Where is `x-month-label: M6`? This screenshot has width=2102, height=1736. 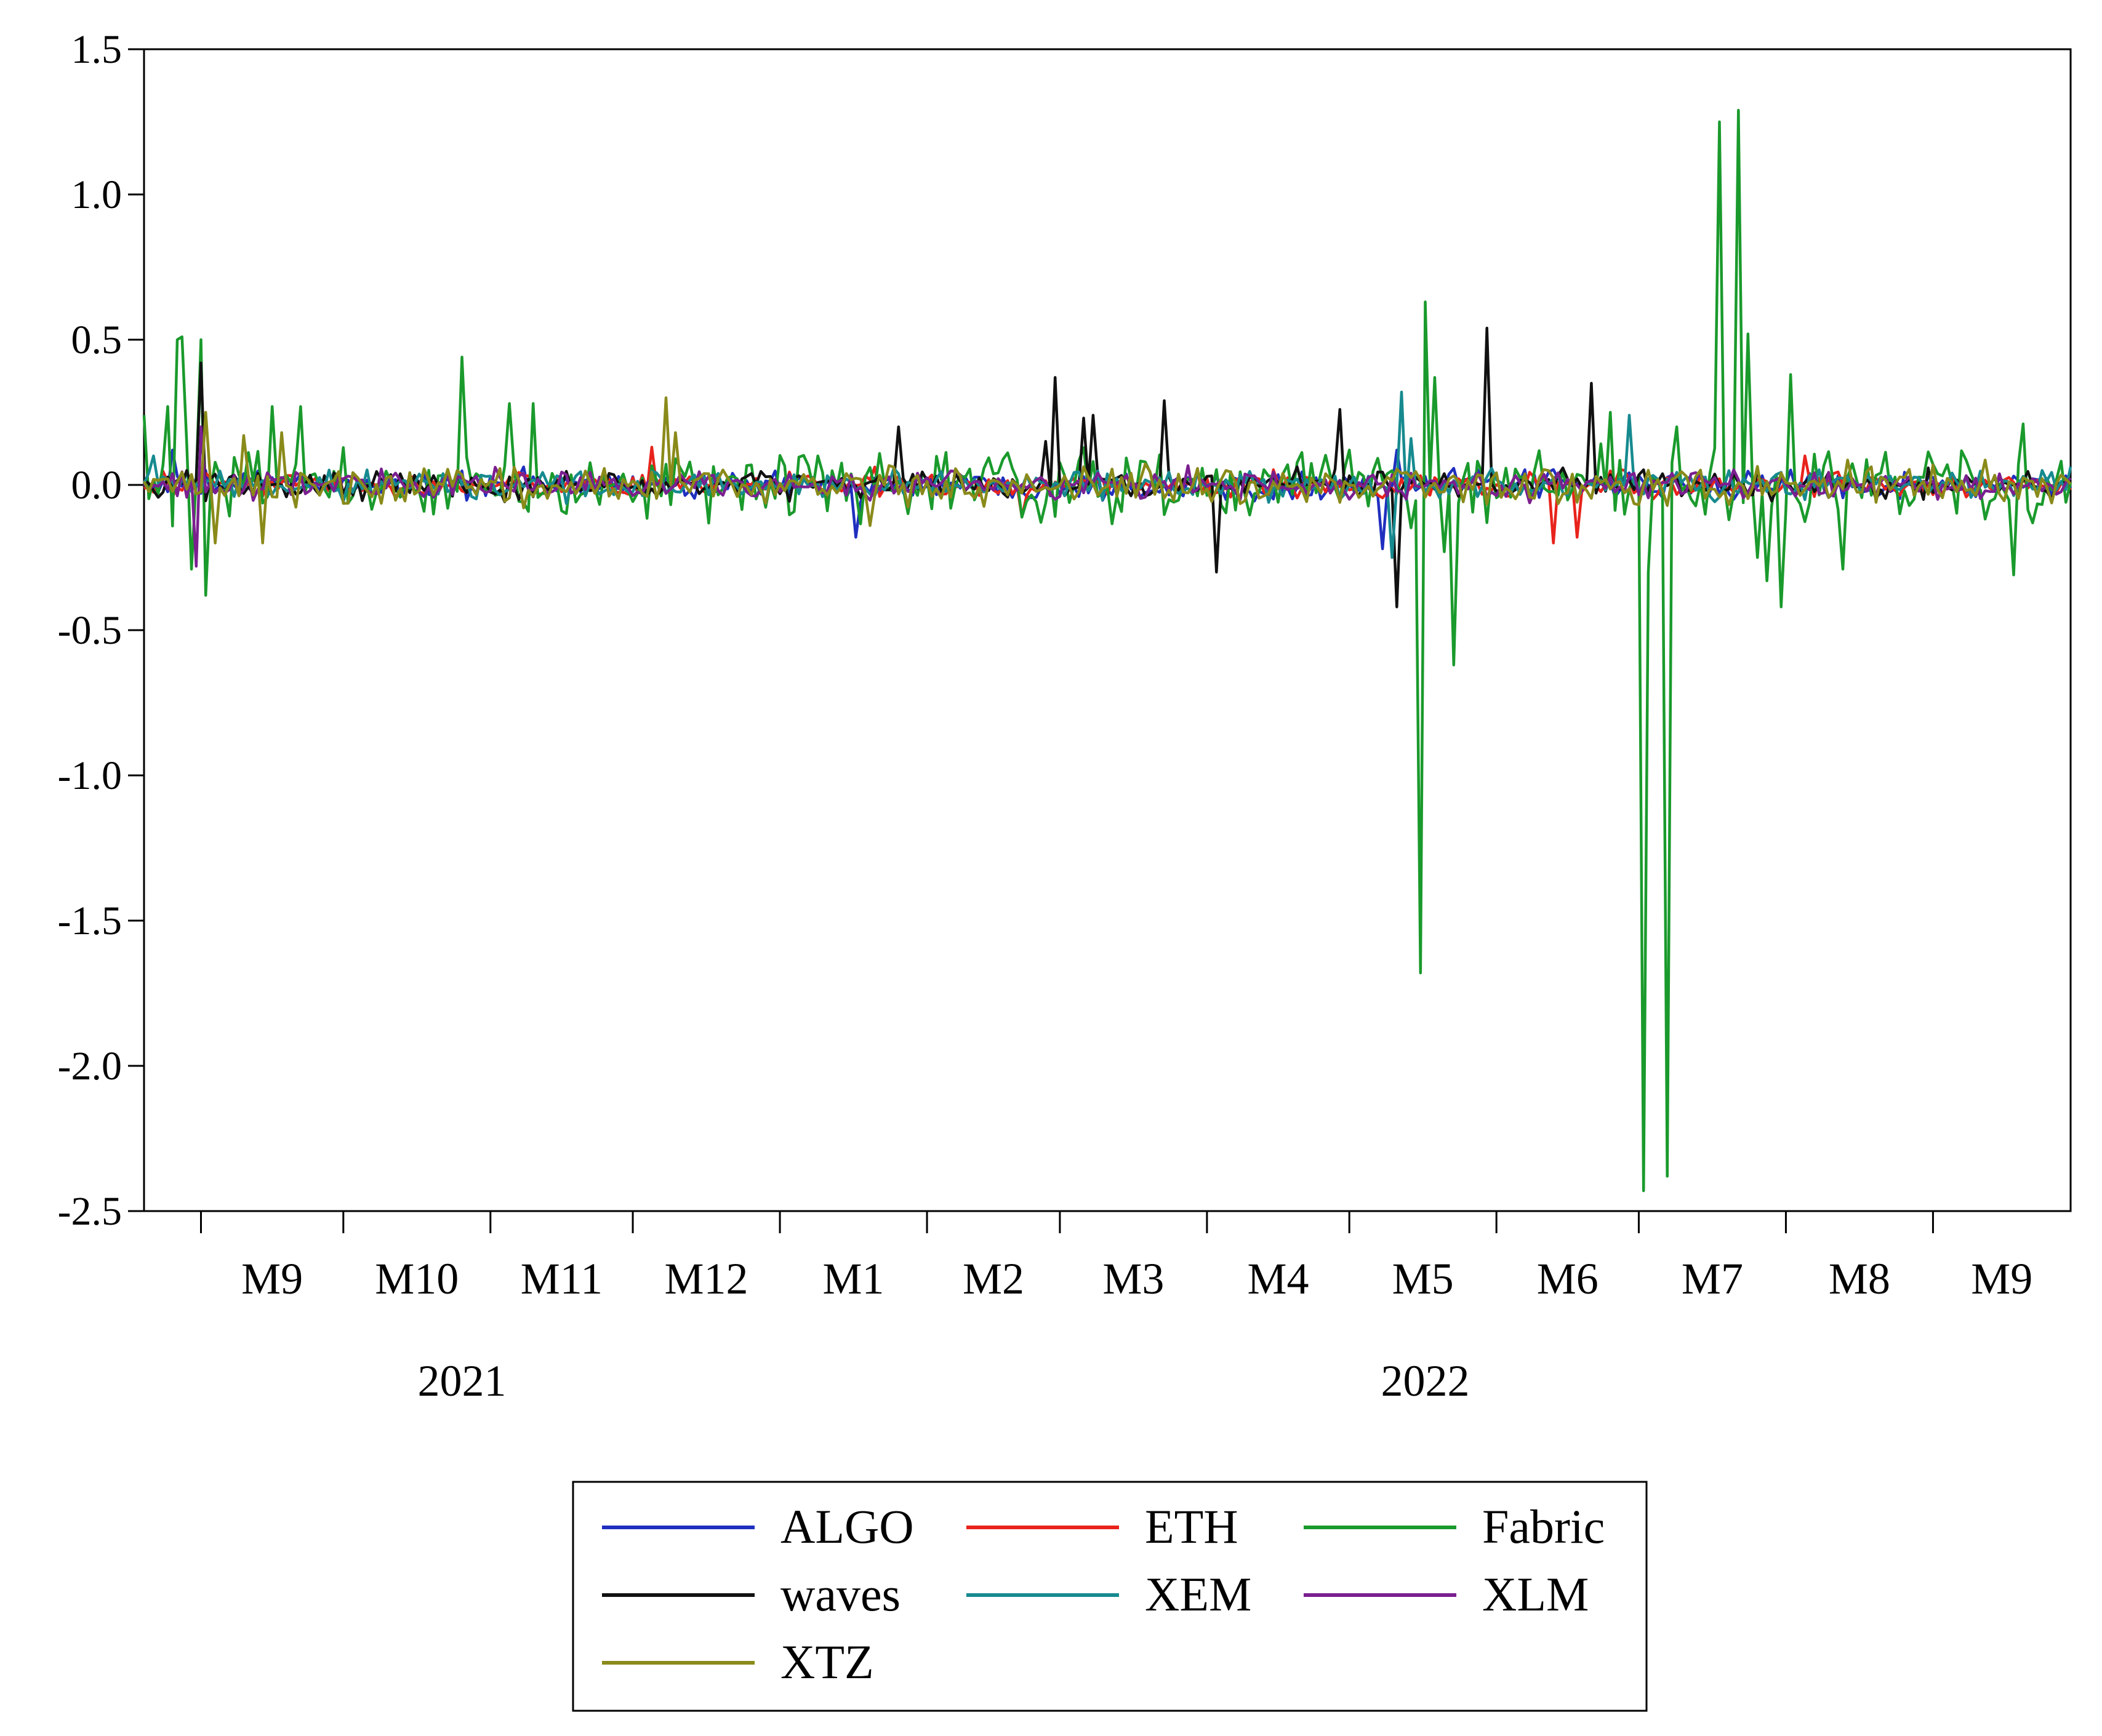
x-month-label: M6 is located at coordinates (1568, 1278).